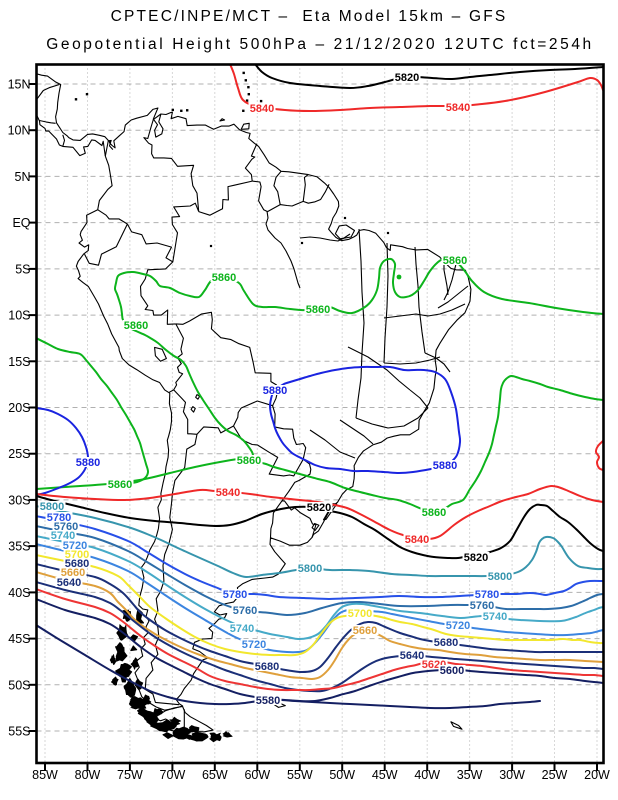  What do you see at coordinates (385, 775) in the screenshot?
I see `svg-text: 45W` at bounding box center [385, 775].